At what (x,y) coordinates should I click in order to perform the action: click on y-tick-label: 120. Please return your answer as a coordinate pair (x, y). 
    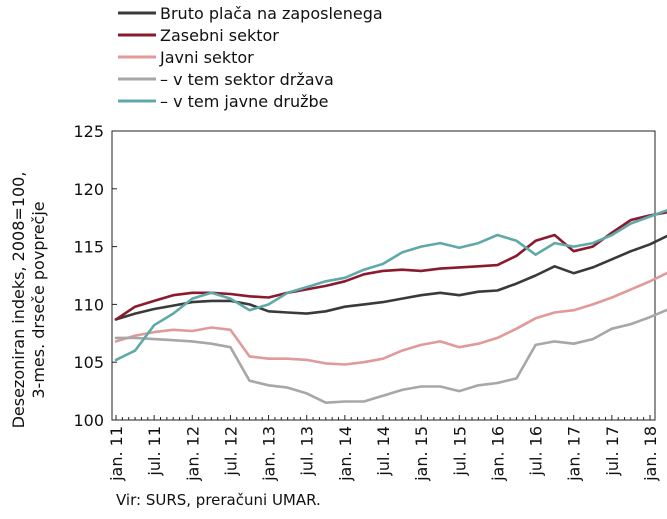
    Looking at the image, I should click on (88, 189).